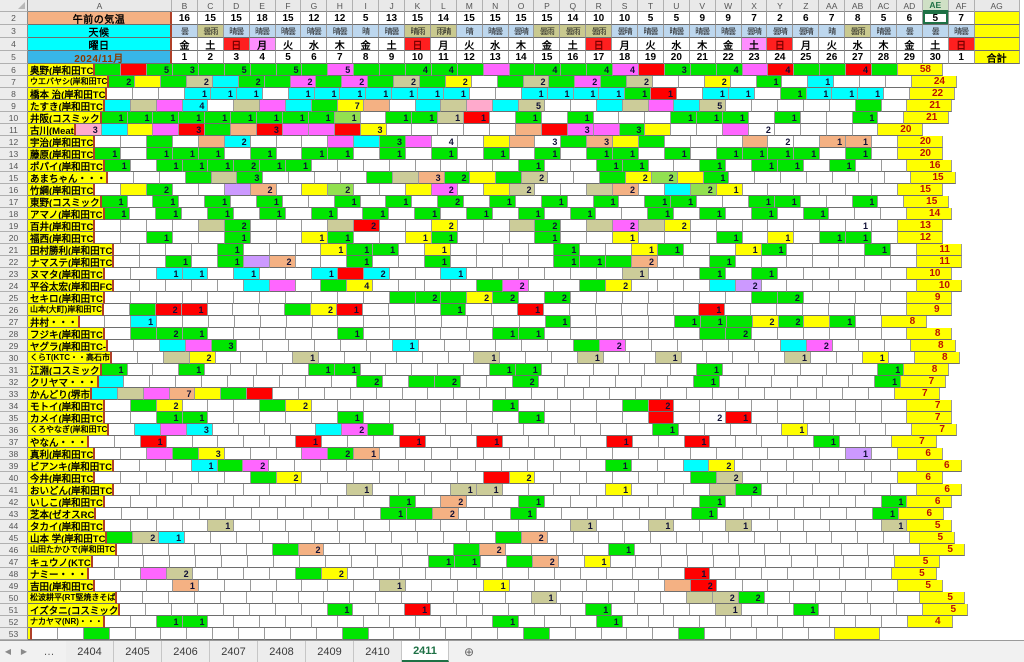  Describe the element at coordinates (59, 574) in the screenshot. I see `player-name-cell: ナミー・・・` at that location.